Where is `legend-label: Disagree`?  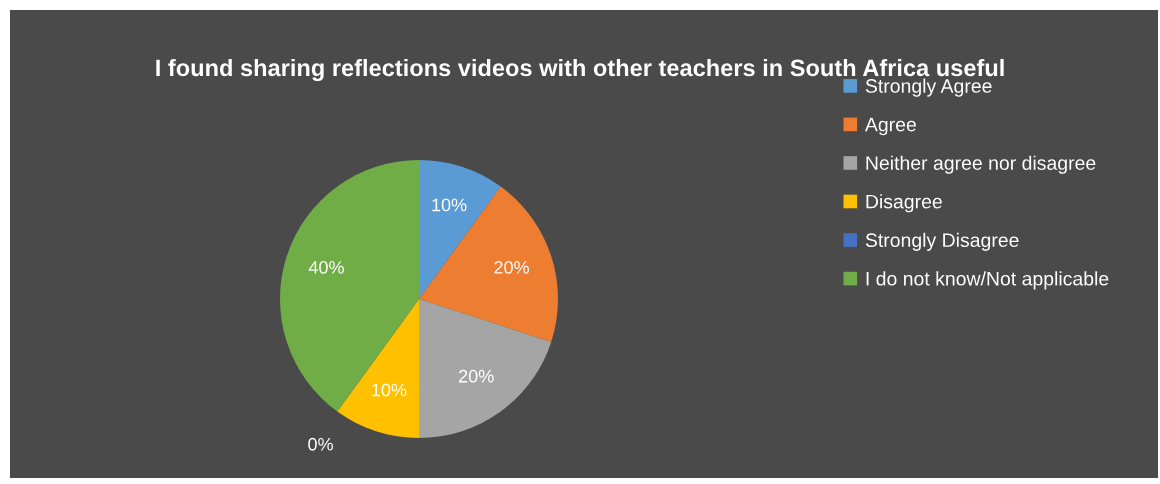
legend-label: Disagree is located at coordinates (904, 203).